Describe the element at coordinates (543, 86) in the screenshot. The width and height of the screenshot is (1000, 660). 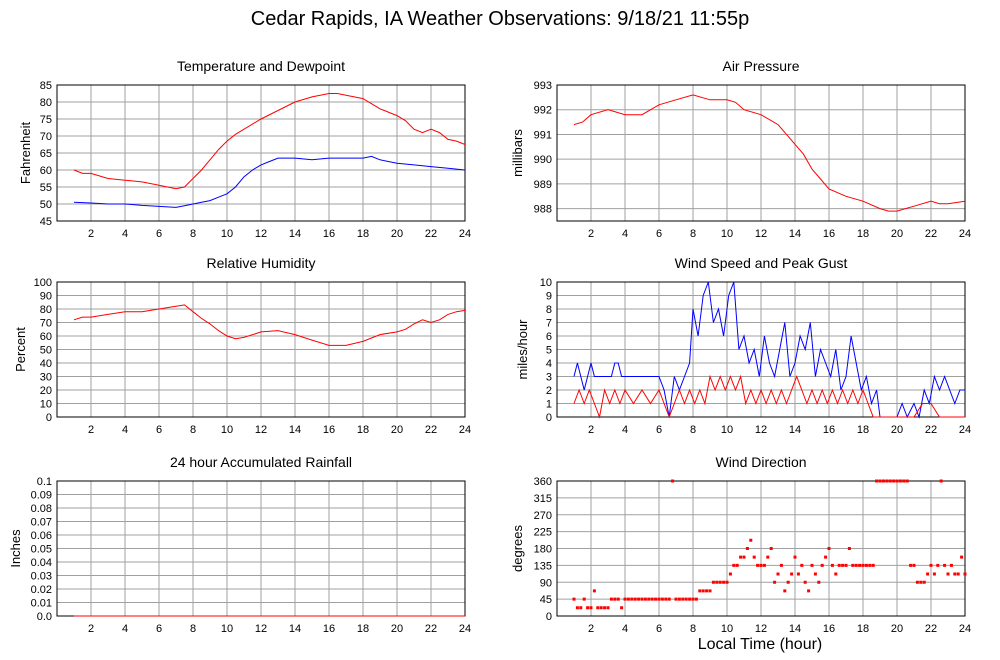
I see `y-tick-label: 993` at that location.